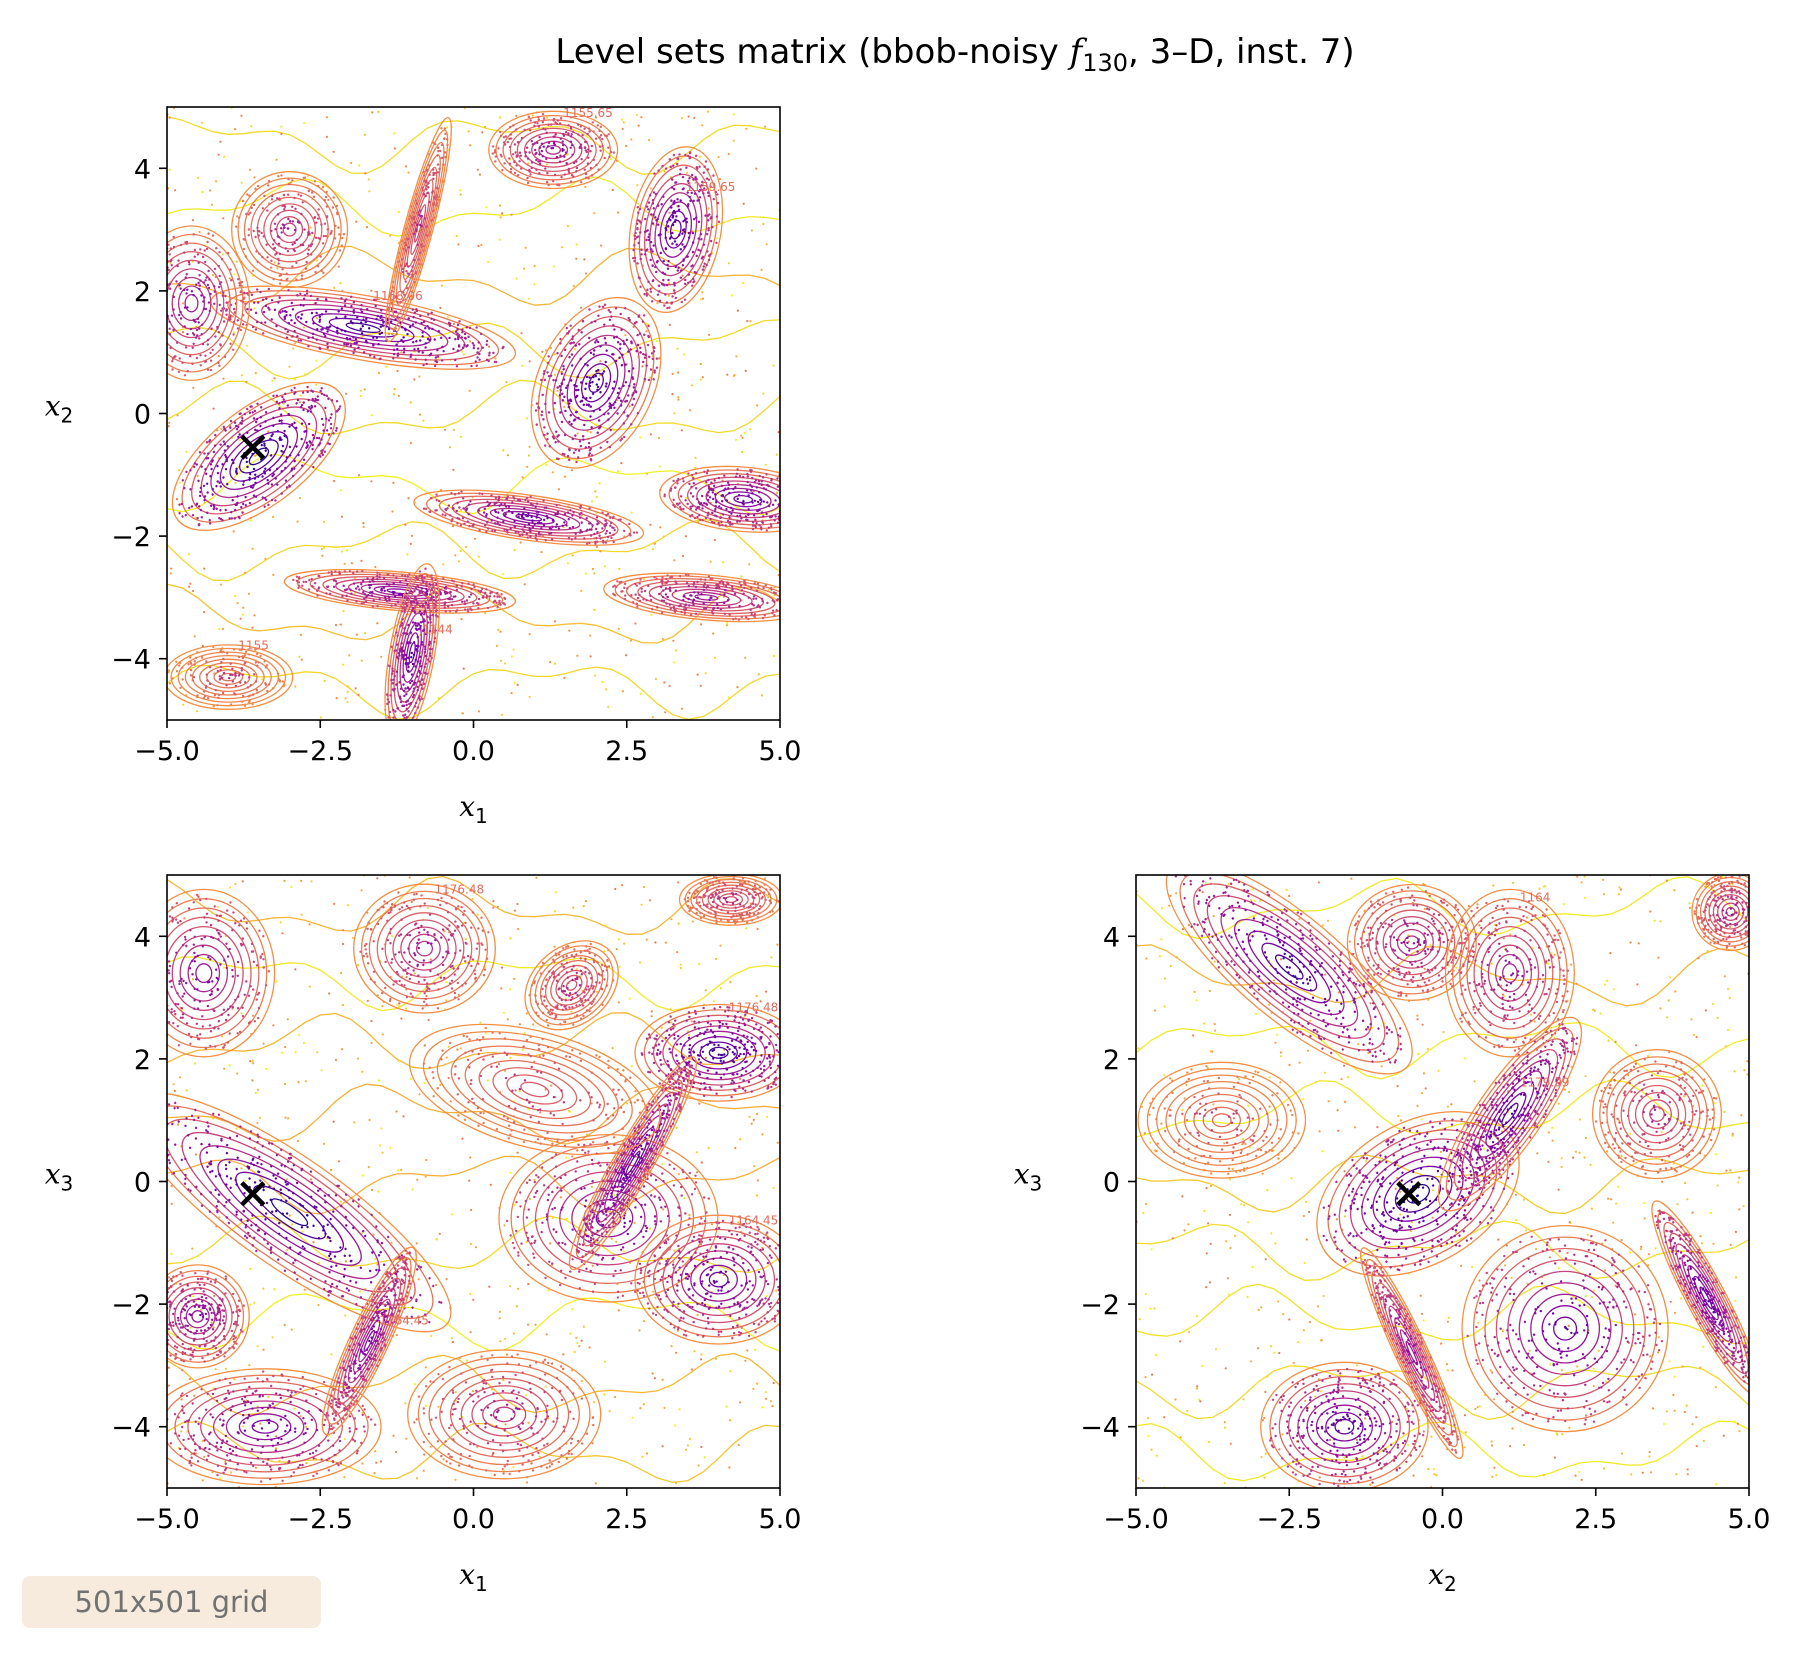 The width and height of the screenshot is (1810, 1654). Describe the element at coordinates (398, 296) in the screenshot. I see `contour-value-label: 1168.06` at that location.